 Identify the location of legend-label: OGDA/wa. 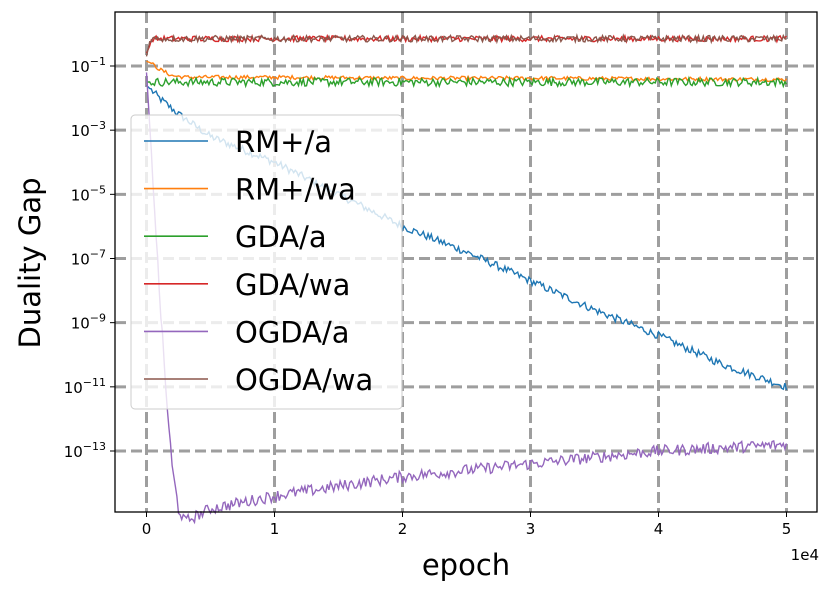
(304, 380).